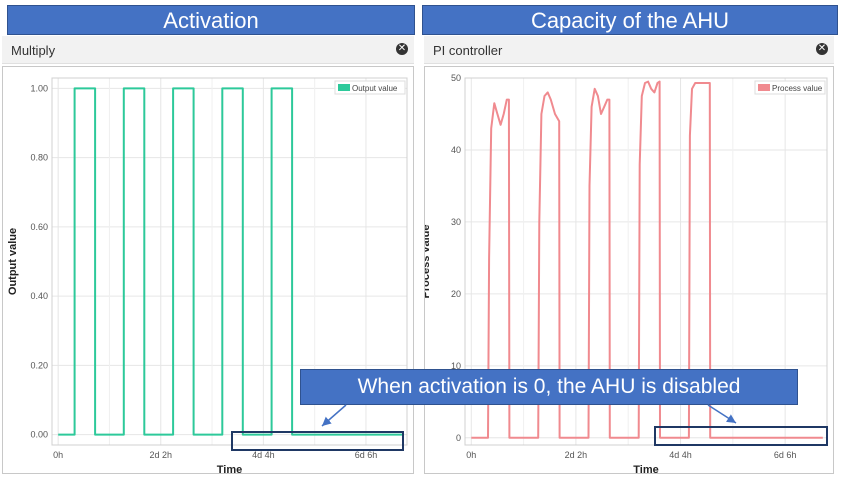  What do you see at coordinates (456, 78) in the screenshot?
I see `y-tick-label: 50` at bounding box center [456, 78].